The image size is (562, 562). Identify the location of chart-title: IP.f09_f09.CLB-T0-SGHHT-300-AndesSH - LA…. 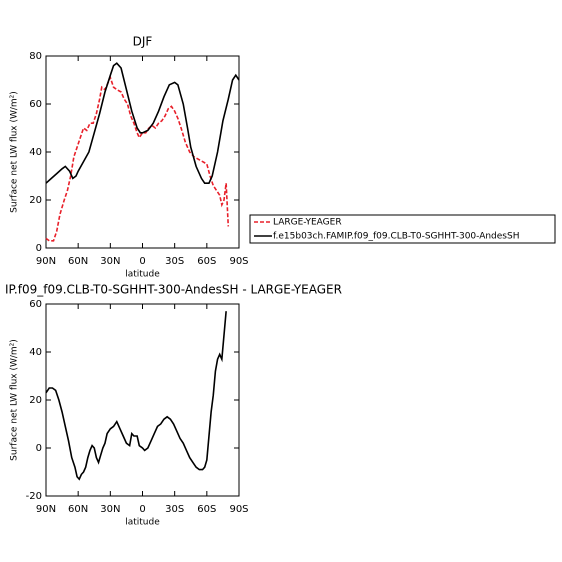
(173, 290).